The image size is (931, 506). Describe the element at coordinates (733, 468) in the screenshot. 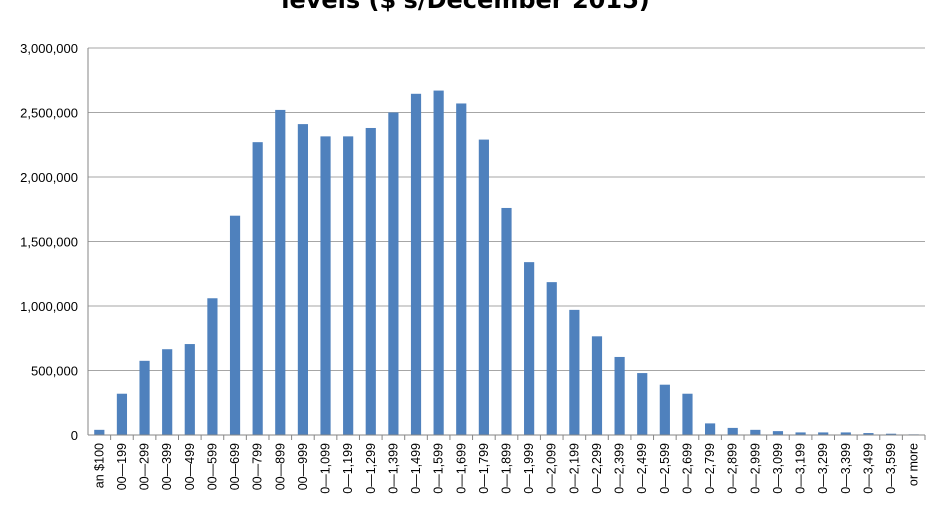

I see `x-tick-label: 0—2,899` at that location.